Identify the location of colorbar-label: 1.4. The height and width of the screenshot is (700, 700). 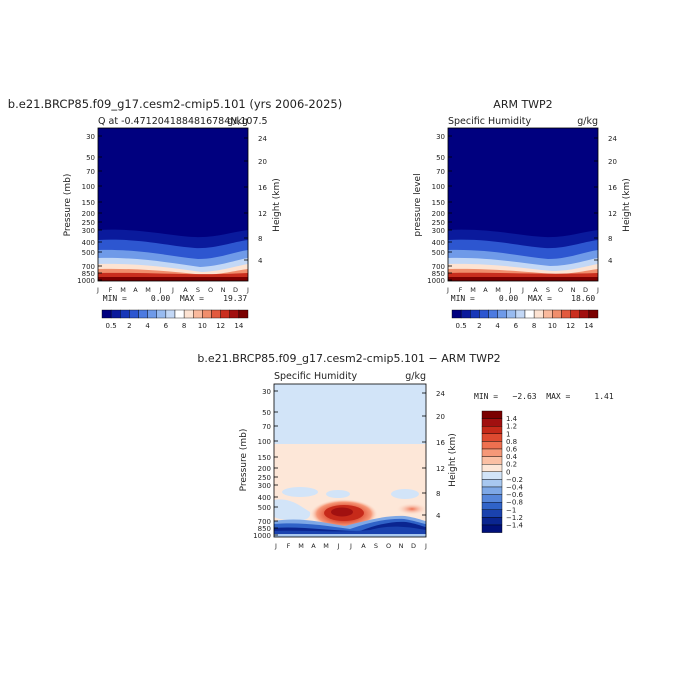
(512, 419).